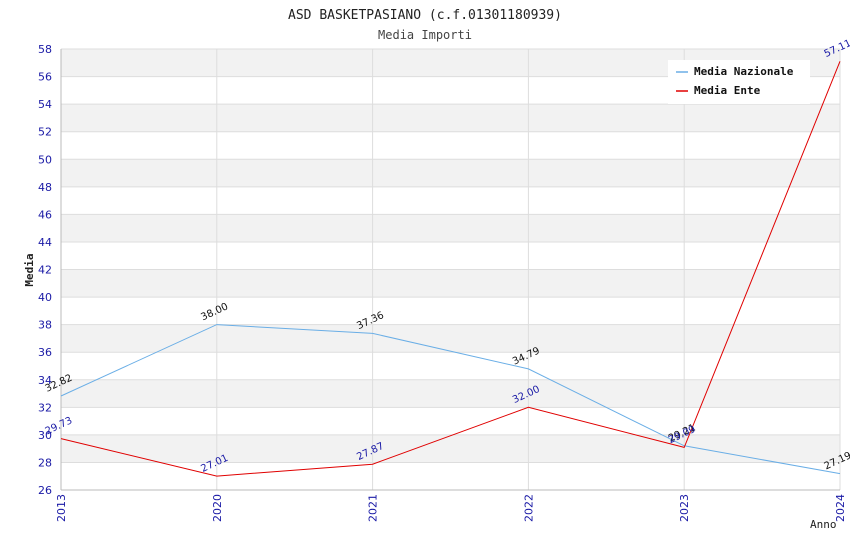 The image size is (850, 550). What do you see at coordinates (45, 77) in the screenshot?
I see `y-tick-label: 56` at bounding box center [45, 77].